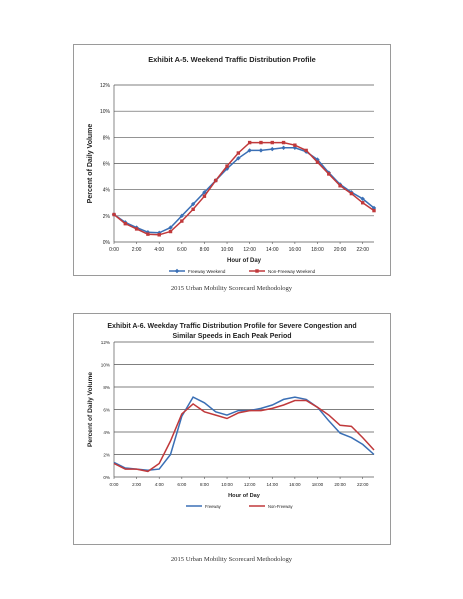  I want to click on legend-label: Freeway, so click(213, 506).